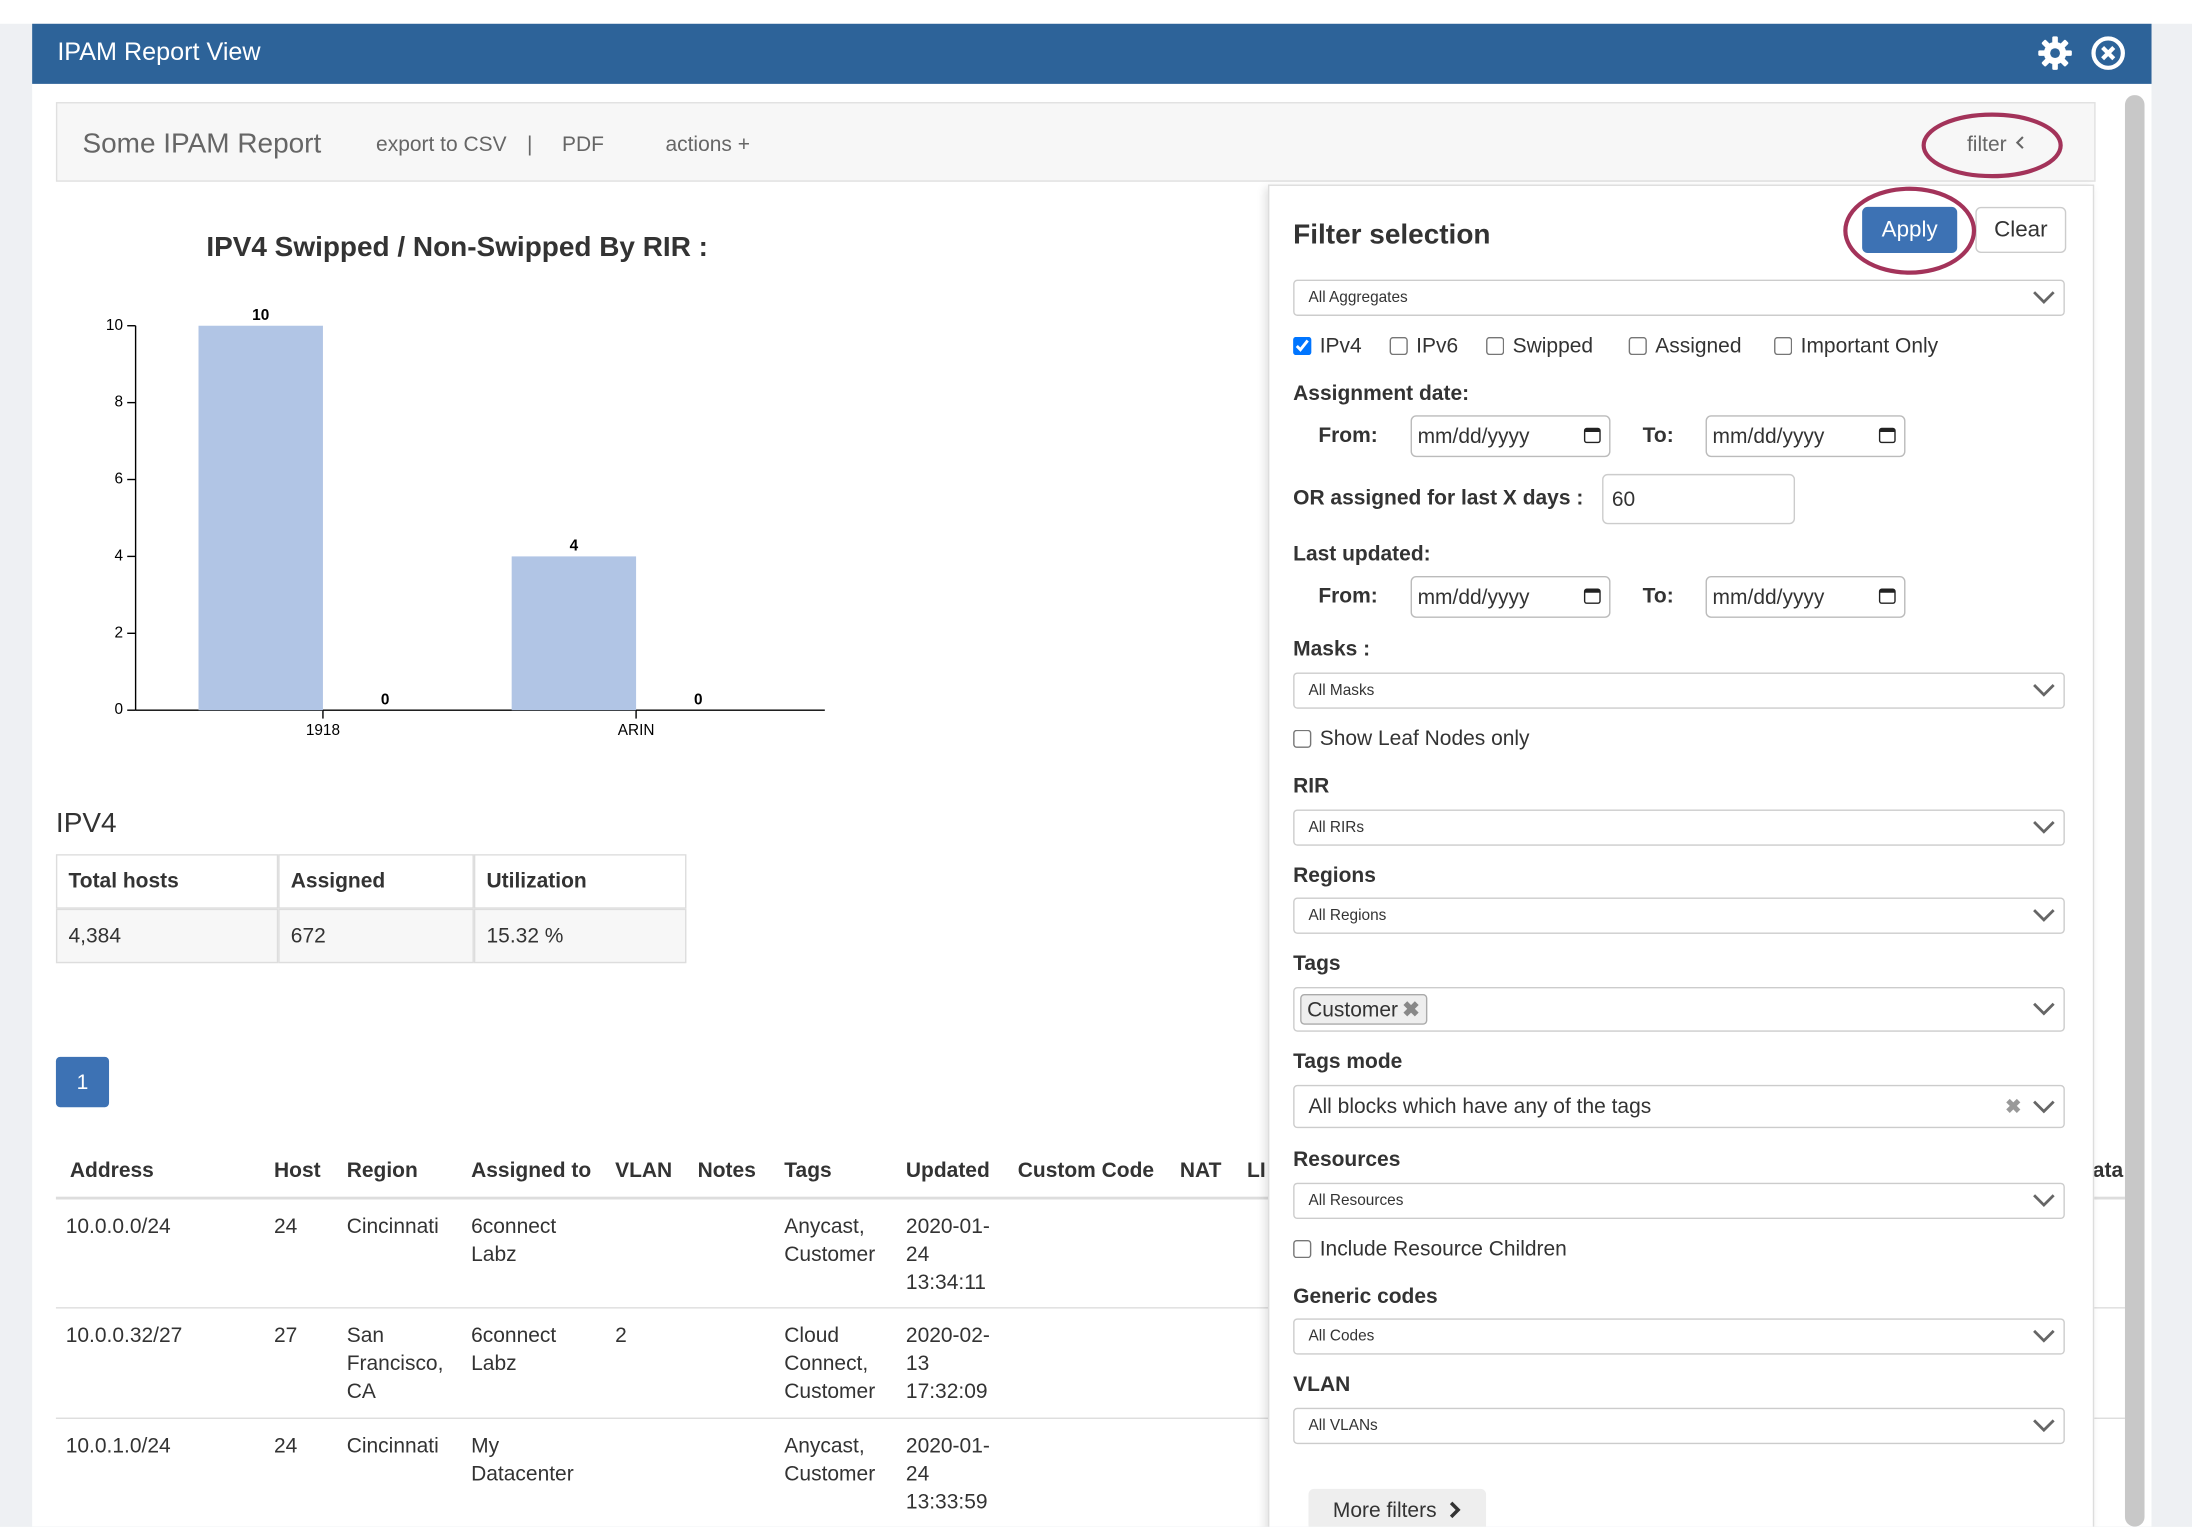 This screenshot has width=2192, height=1527. Describe the element at coordinates (1658, 596) in the screenshot. I see `label: To:` at that location.